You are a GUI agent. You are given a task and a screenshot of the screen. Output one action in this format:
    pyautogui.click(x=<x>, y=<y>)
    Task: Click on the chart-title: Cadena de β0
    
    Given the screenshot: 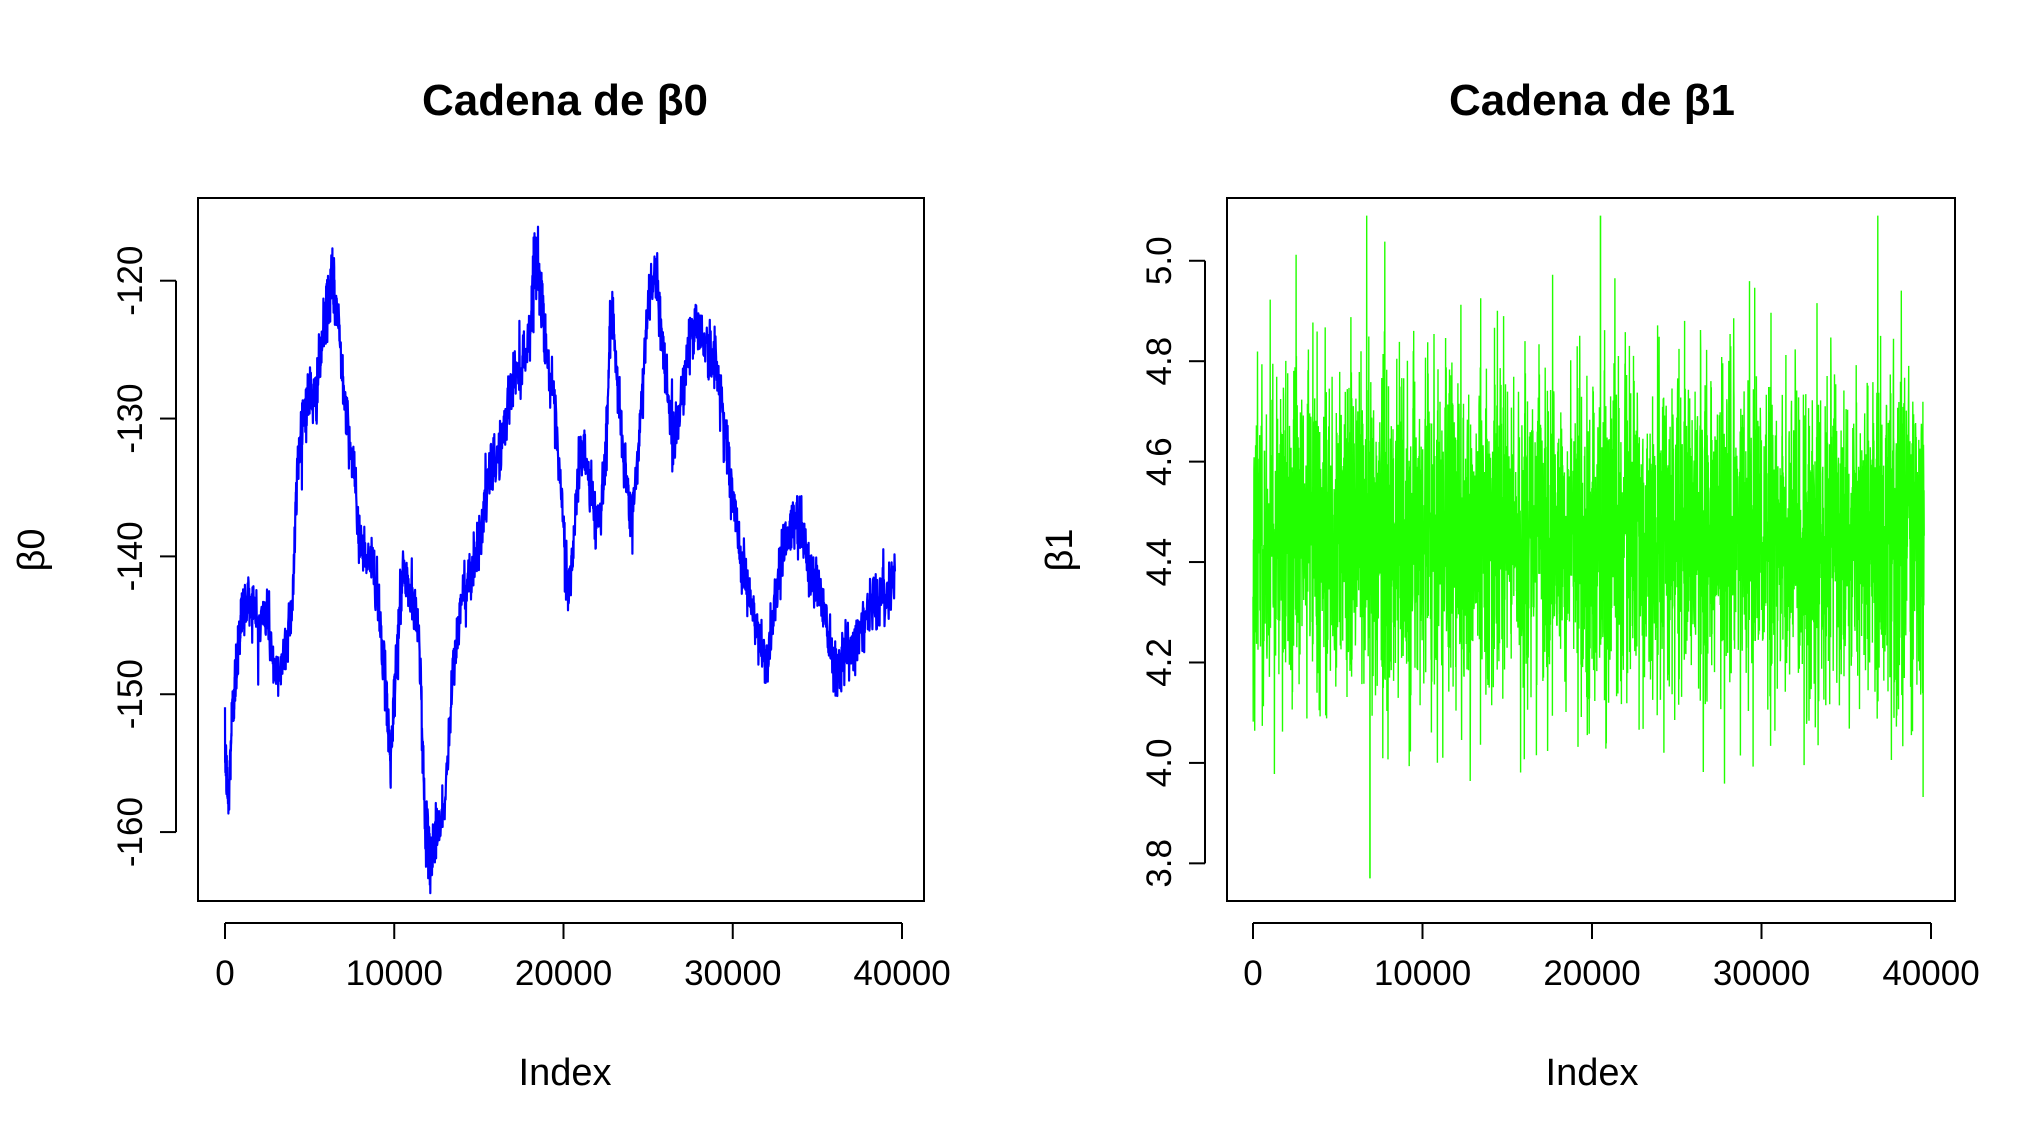 What is the action you would take?
    pyautogui.click(x=565, y=100)
    